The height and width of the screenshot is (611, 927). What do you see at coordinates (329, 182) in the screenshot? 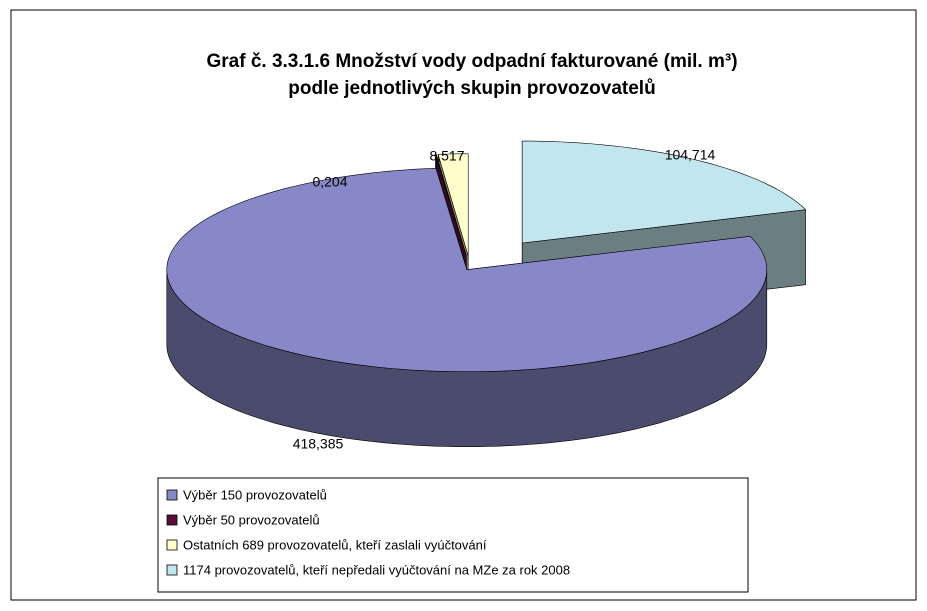
I see `data-label: 0,204` at bounding box center [329, 182].